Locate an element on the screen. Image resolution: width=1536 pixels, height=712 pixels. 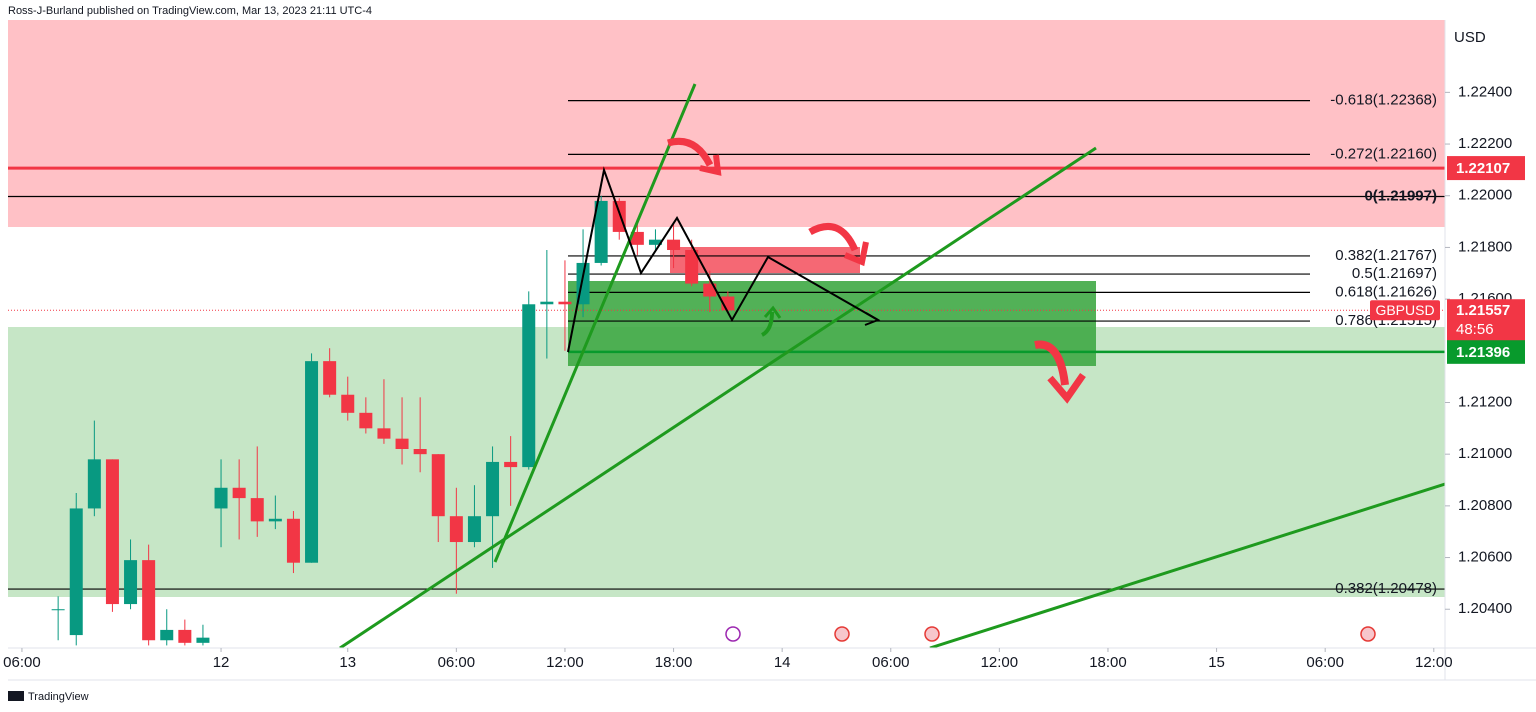
fib-label: -0.272(1.22160) is located at coordinates (1383, 153).